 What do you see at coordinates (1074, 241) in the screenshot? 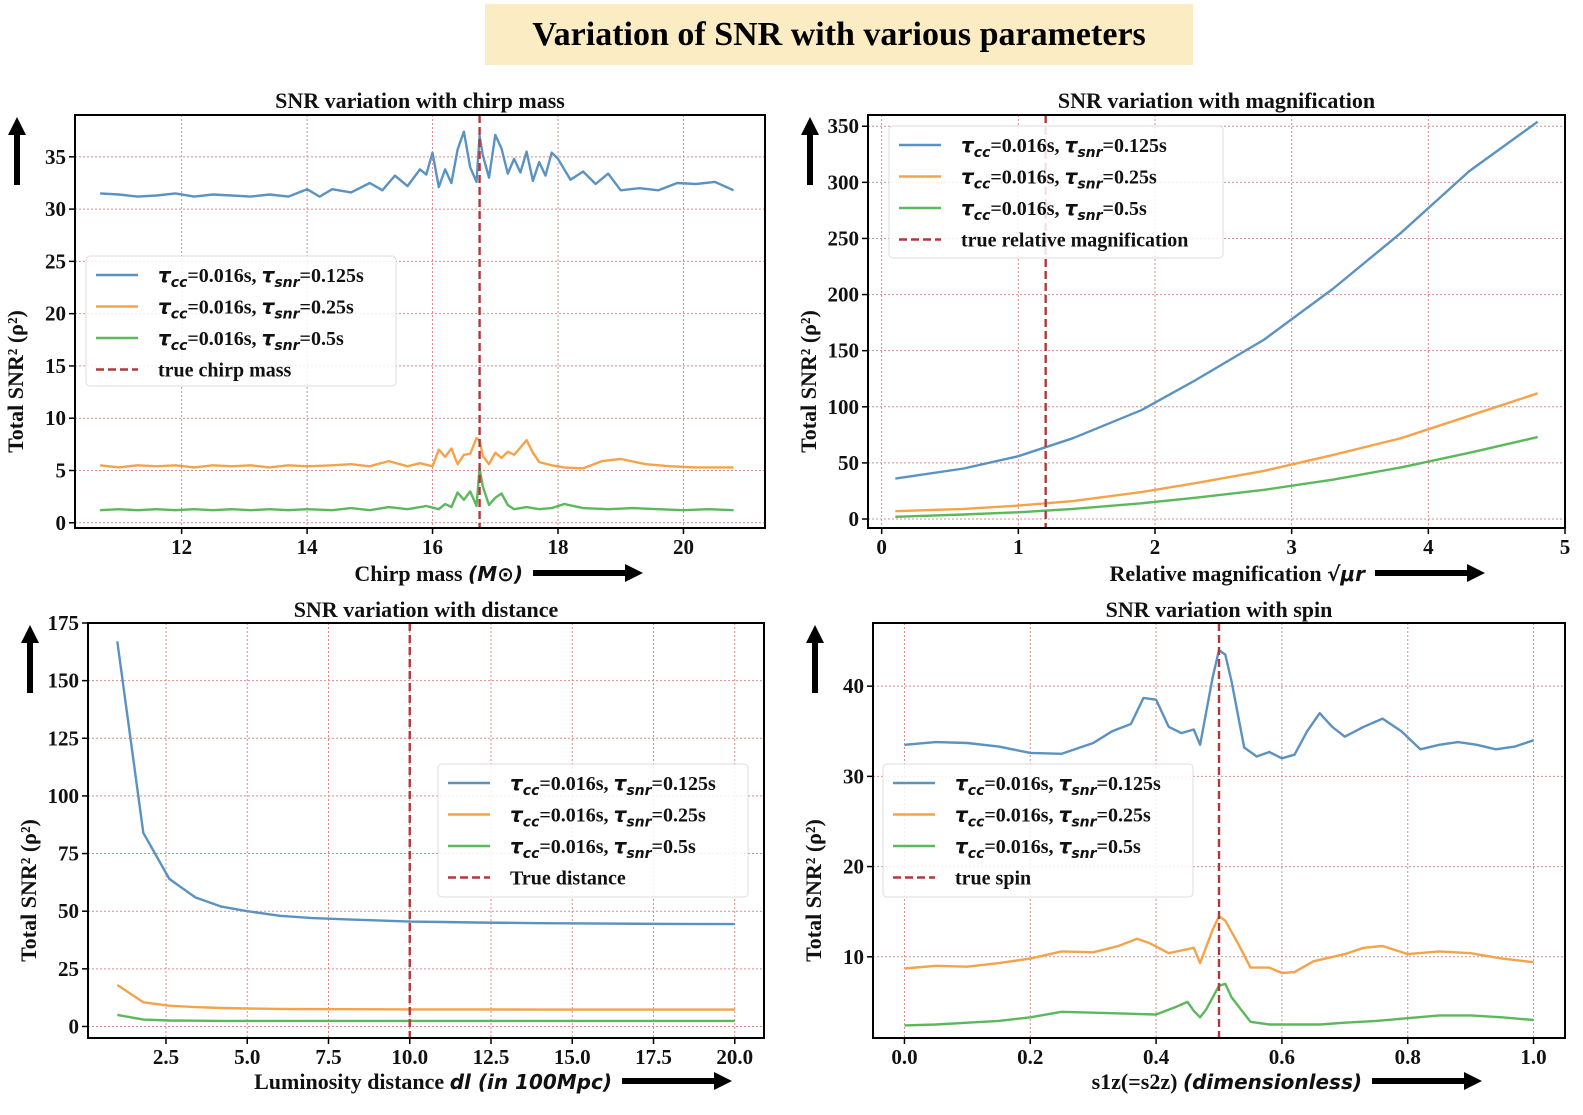
I see `legend-label-4: true relative magnification` at bounding box center [1074, 241].